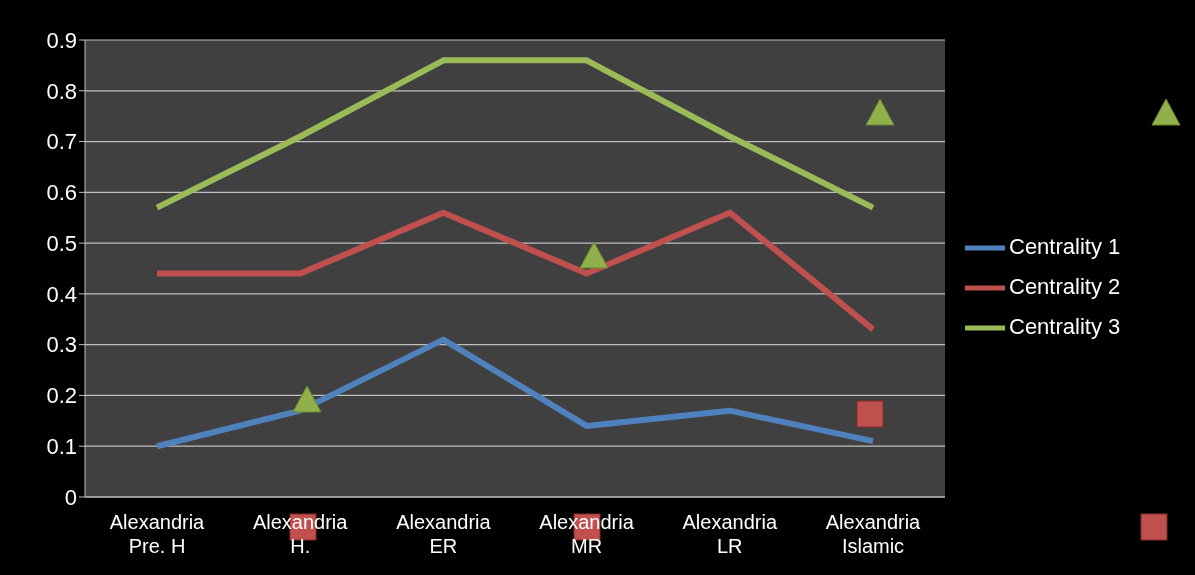 This screenshot has height=575, width=1195. I want to click on x-tick-label: Alexandria ER, so click(444, 534).